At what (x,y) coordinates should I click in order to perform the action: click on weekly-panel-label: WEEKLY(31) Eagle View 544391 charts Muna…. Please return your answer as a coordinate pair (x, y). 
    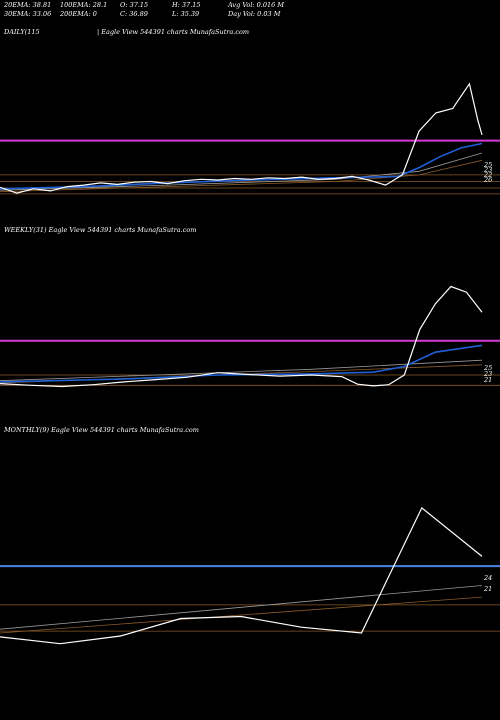
    Looking at the image, I should click on (100, 230).